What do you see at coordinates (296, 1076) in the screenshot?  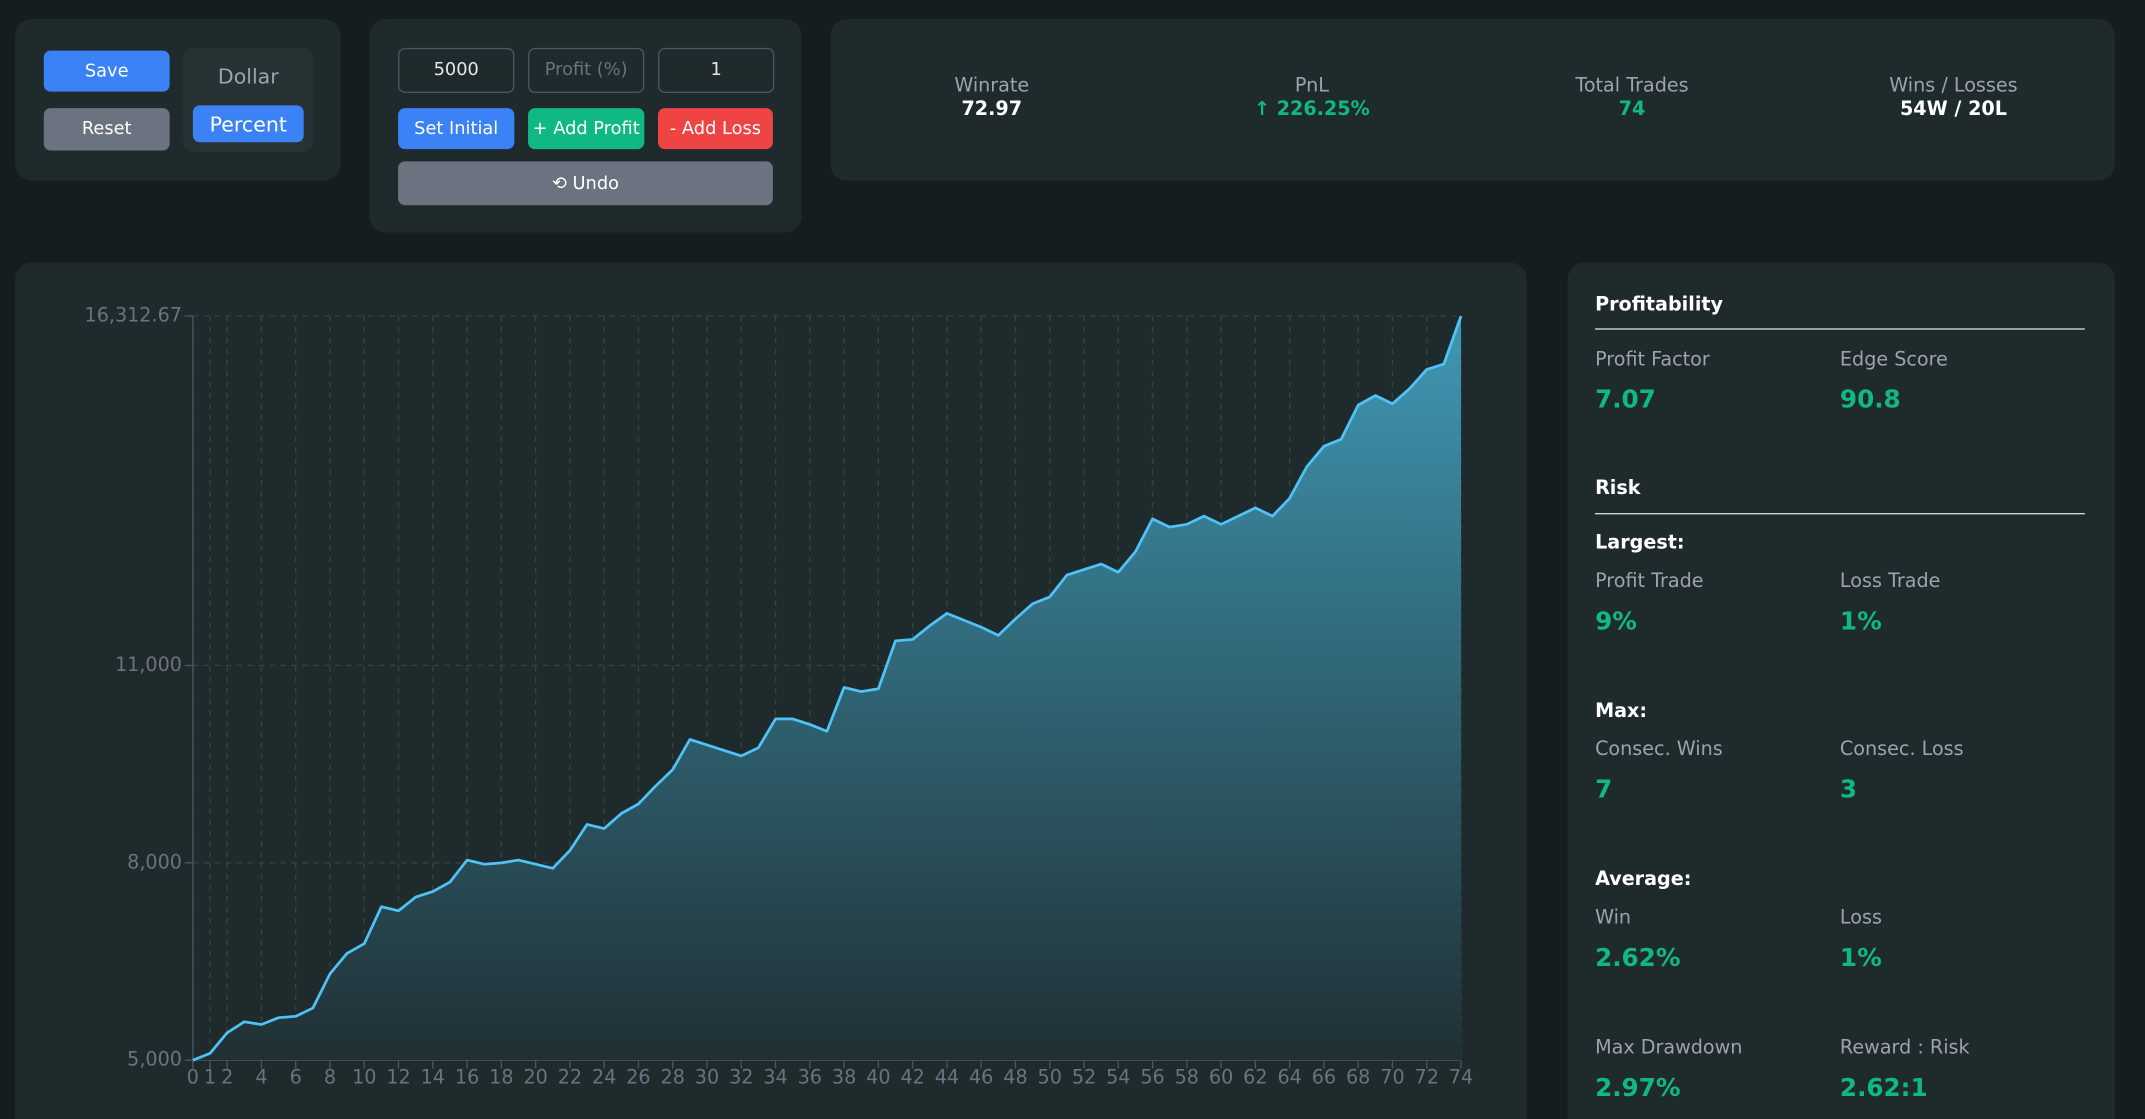 I see `x-tick-label: 6` at bounding box center [296, 1076].